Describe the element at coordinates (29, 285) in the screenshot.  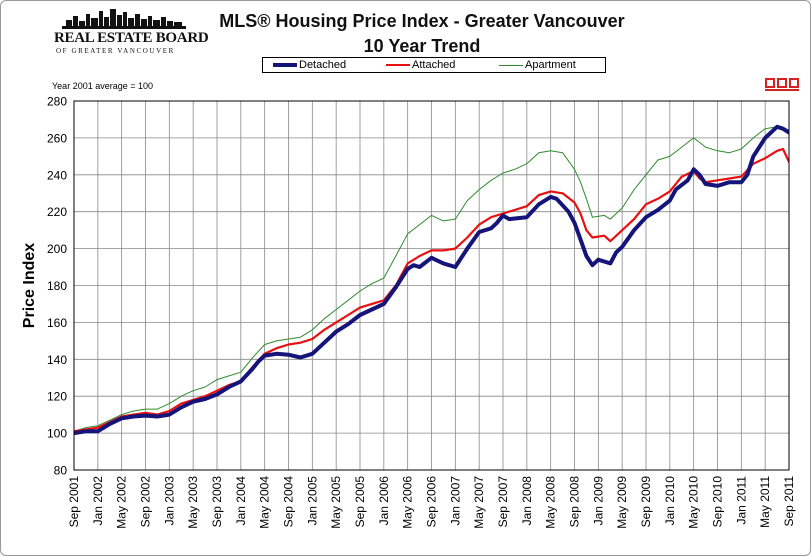
I see `y-axis-label: Price Index` at that location.